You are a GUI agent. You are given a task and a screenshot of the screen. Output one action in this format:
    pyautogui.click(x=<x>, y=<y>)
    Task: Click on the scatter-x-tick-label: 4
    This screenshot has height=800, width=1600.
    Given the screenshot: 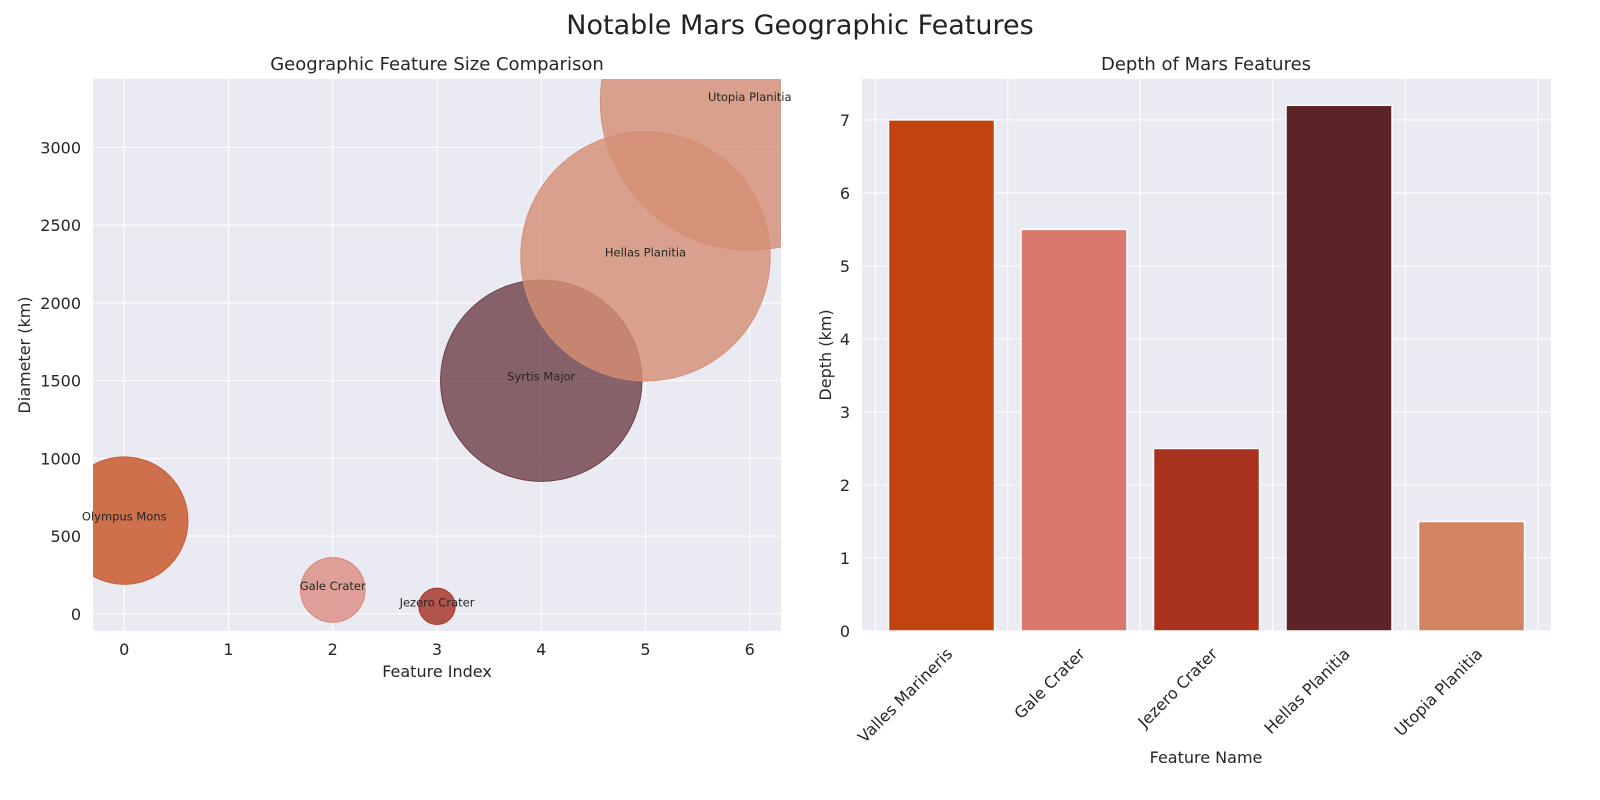 What is the action you would take?
    pyautogui.click(x=541, y=649)
    